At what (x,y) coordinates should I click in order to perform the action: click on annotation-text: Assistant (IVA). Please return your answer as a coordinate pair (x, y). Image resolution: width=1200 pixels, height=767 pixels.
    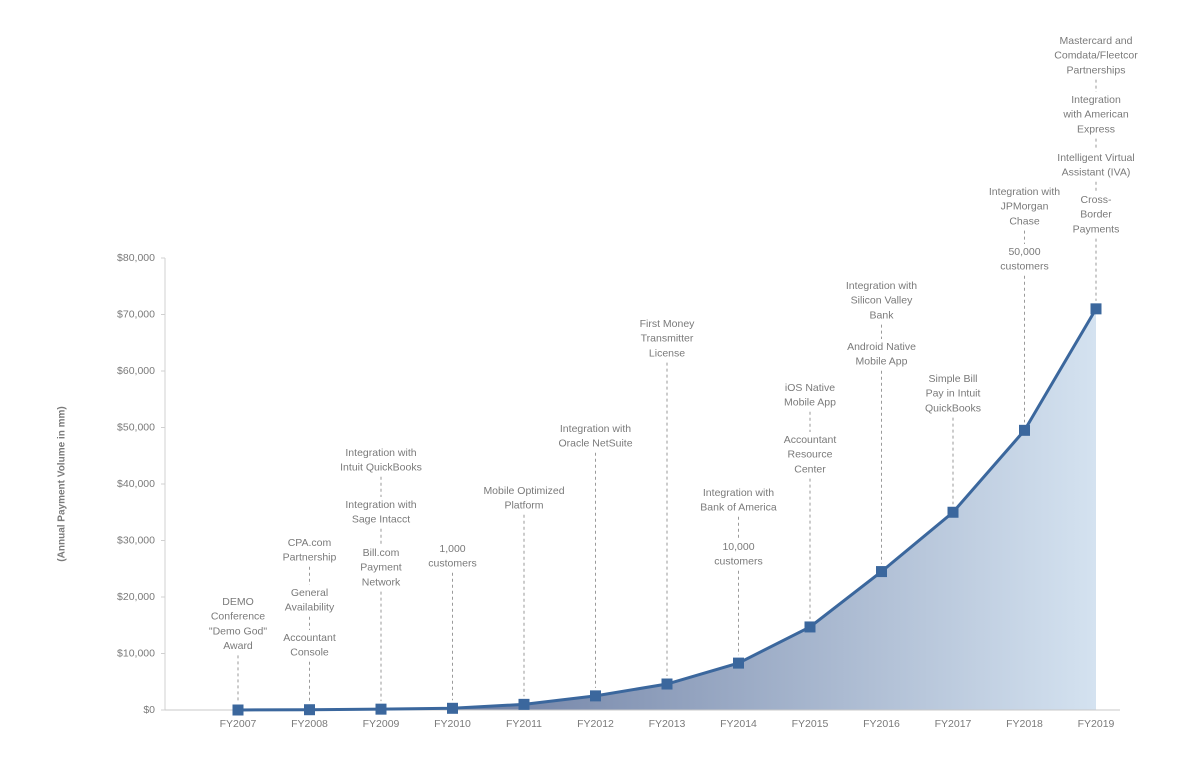
    Looking at the image, I should click on (1096, 173).